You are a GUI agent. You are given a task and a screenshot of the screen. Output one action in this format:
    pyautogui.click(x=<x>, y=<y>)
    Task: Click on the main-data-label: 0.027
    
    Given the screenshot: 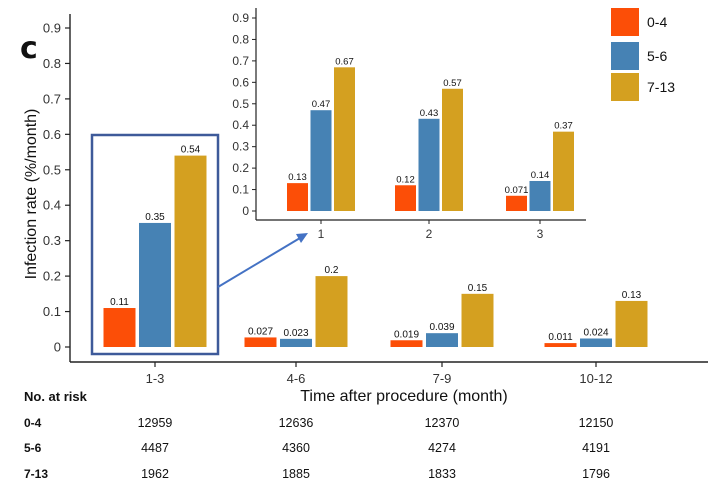 What is the action you would take?
    pyautogui.click(x=260, y=331)
    